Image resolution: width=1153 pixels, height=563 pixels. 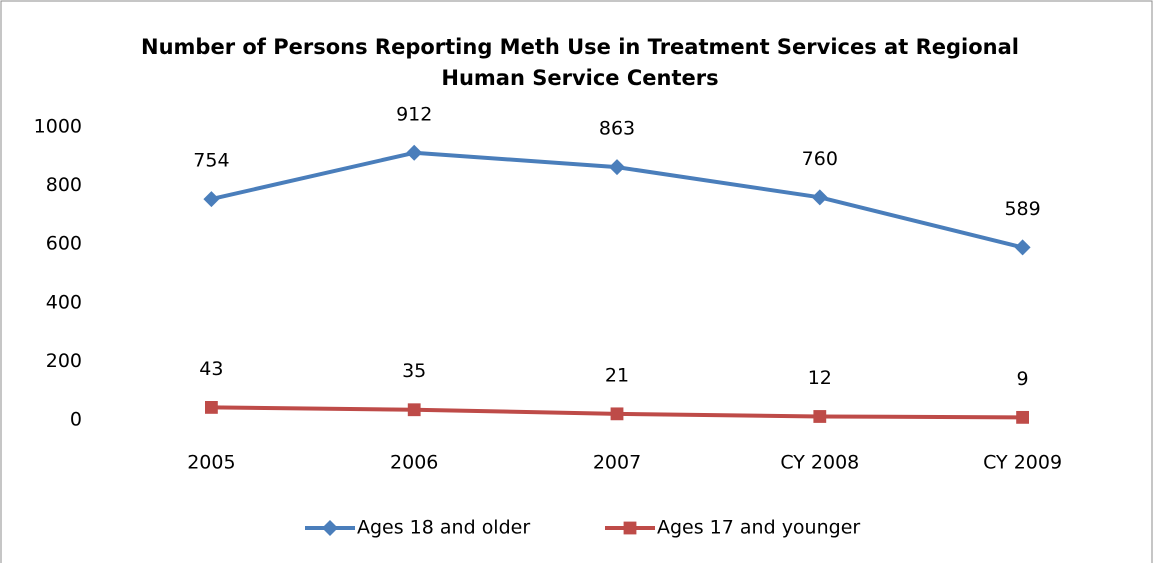 I want to click on legend-label: Ages 17 and younger, so click(x=758, y=528).